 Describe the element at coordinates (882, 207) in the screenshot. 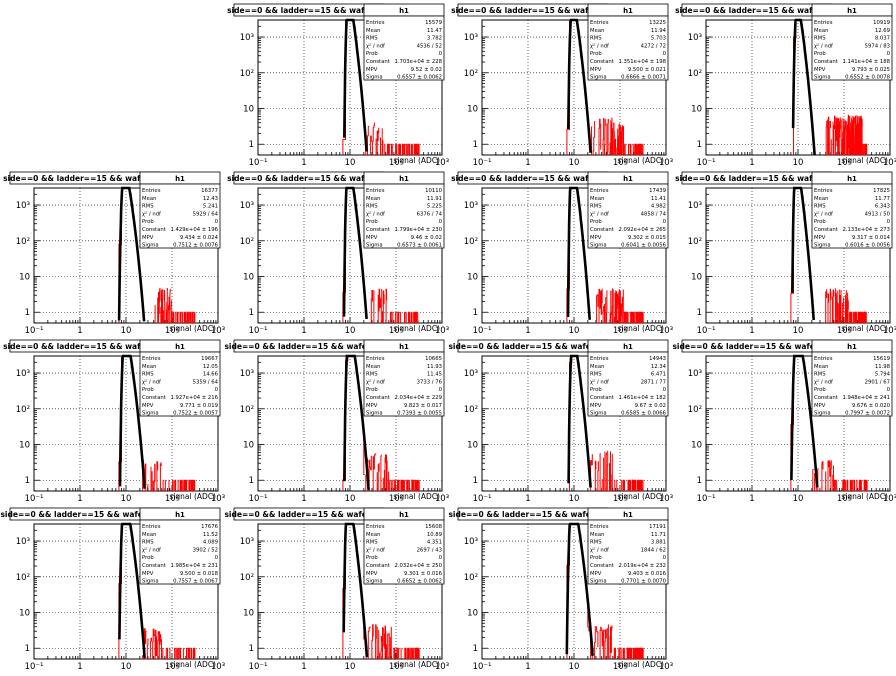

I see `stats-value: 6.343` at that location.